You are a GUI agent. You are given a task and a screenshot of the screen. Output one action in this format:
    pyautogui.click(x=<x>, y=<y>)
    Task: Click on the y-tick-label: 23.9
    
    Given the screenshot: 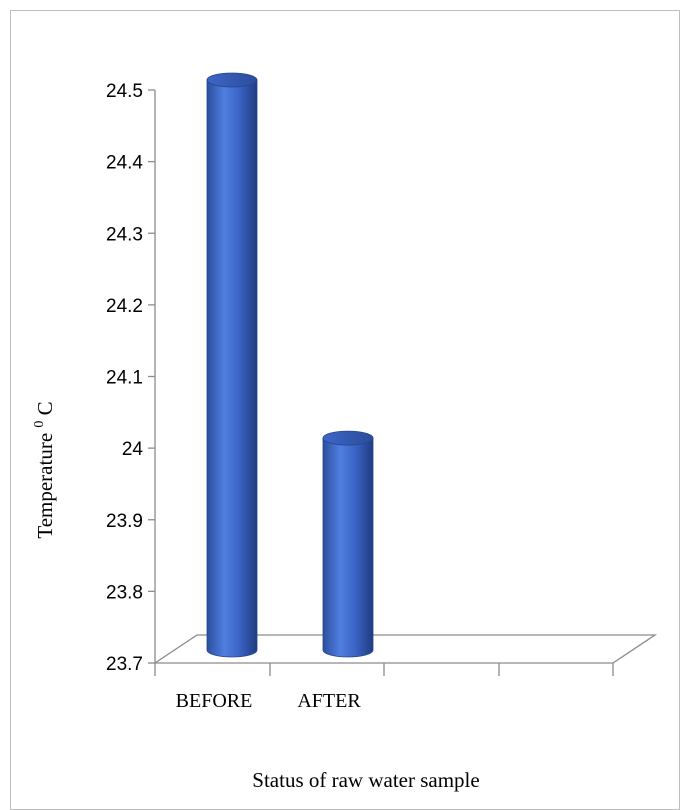 What is the action you would take?
    pyautogui.click(x=124, y=521)
    